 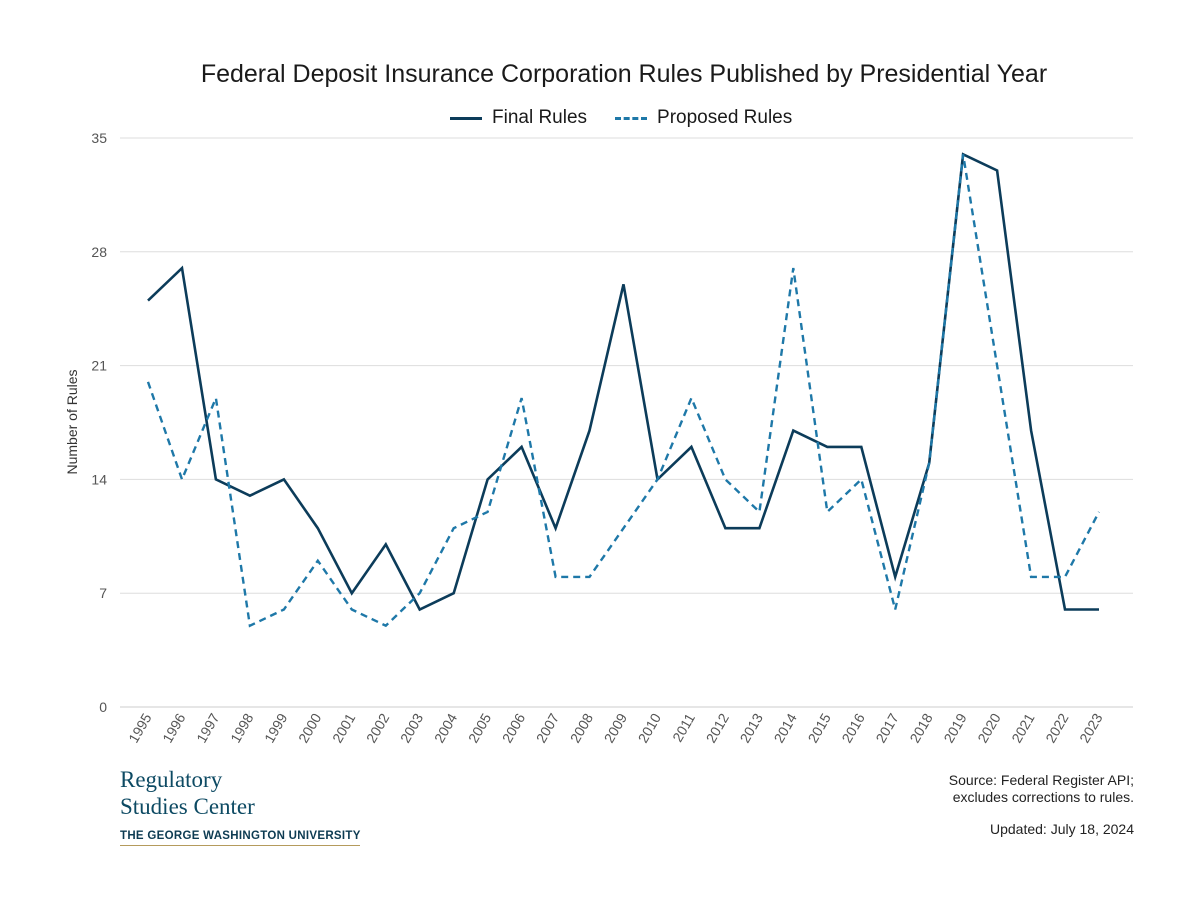 I want to click on x-tick-label-2021: 2021, so click(x=1023, y=727).